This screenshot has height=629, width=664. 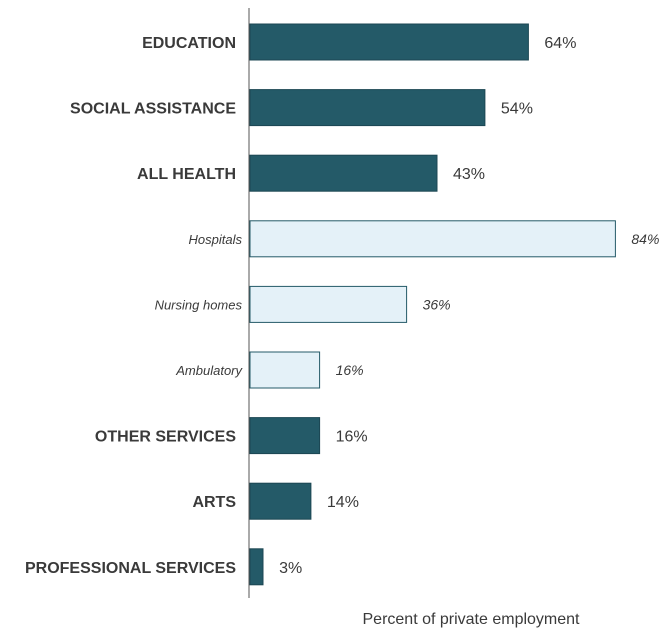 What do you see at coordinates (280, 501) in the screenshot?
I see `bar-arts` at bounding box center [280, 501].